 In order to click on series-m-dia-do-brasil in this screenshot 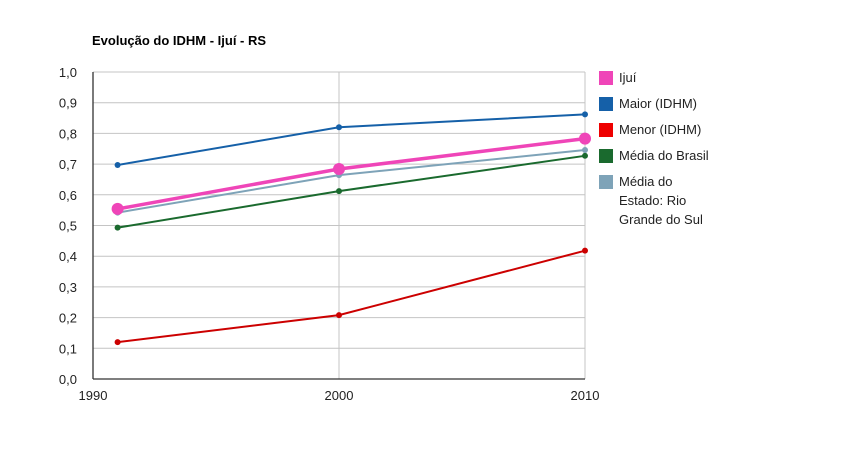, I will do `click(351, 191)`.